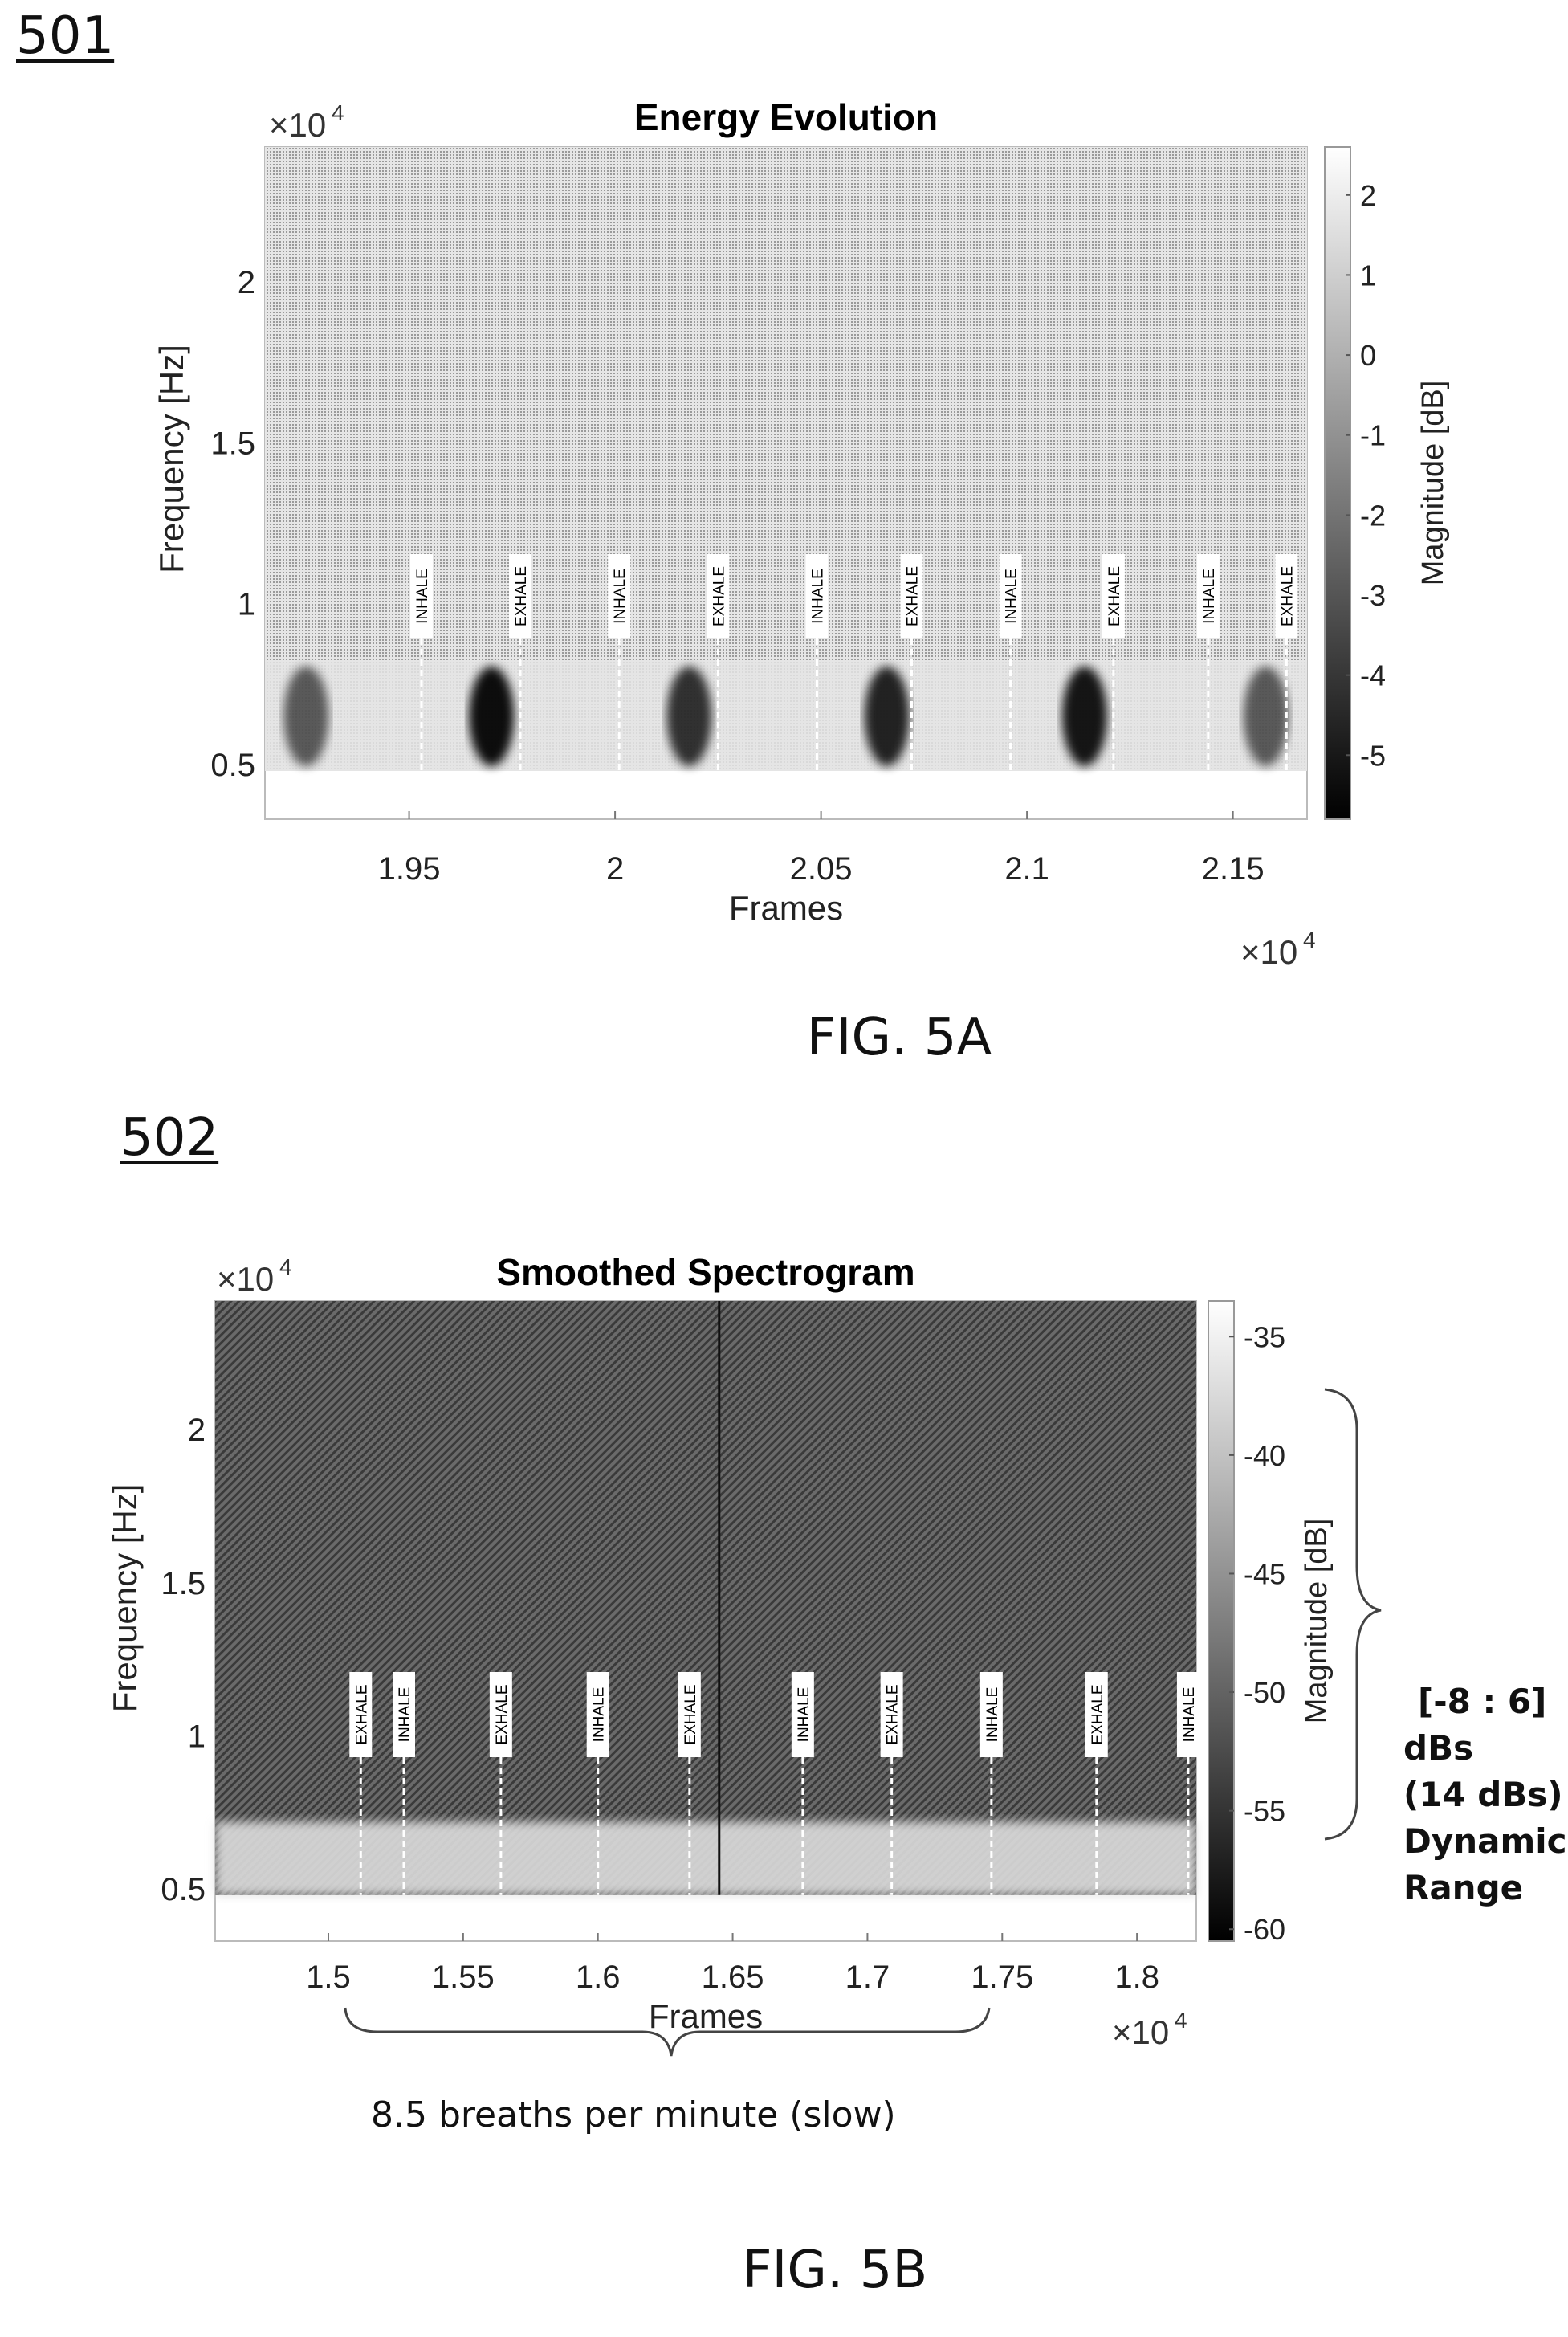 This screenshot has height=2337, width=1568. What do you see at coordinates (1136, 1977) in the screenshot?
I see `x-tick-label: 1.8` at bounding box center [1136, 1977].